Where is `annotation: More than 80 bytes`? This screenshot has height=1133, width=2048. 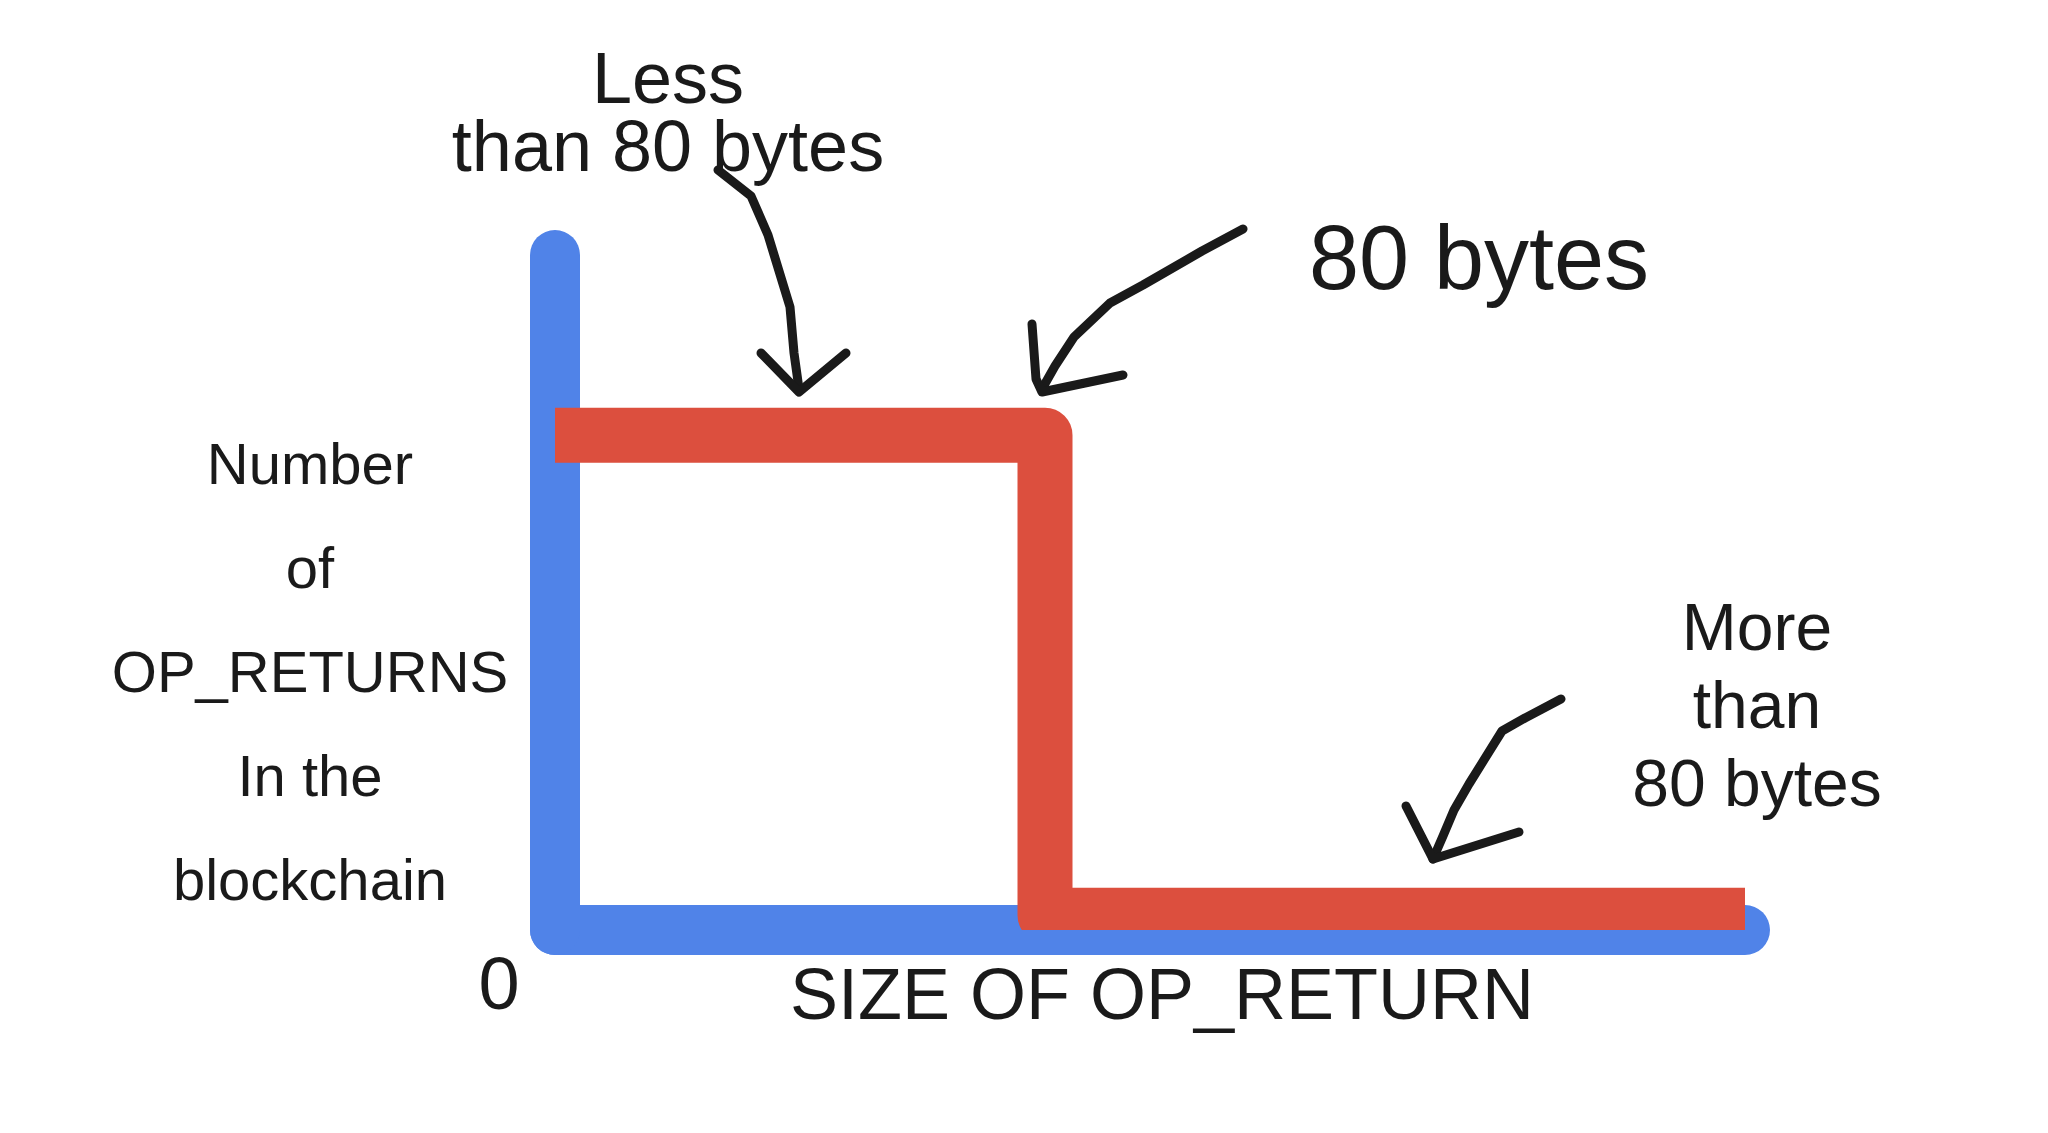
annotation: More than 80 bytes is located at coordinates (1757, 705).